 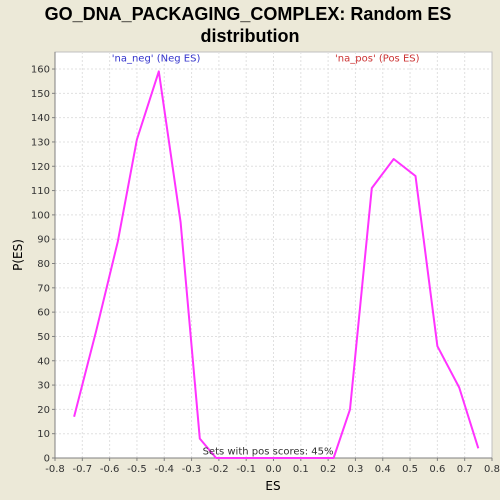 What do you see at coordinates (250, 36) in the screenshot?
I see `chart-title-line2: distribution` at bounding box center [250, 36].